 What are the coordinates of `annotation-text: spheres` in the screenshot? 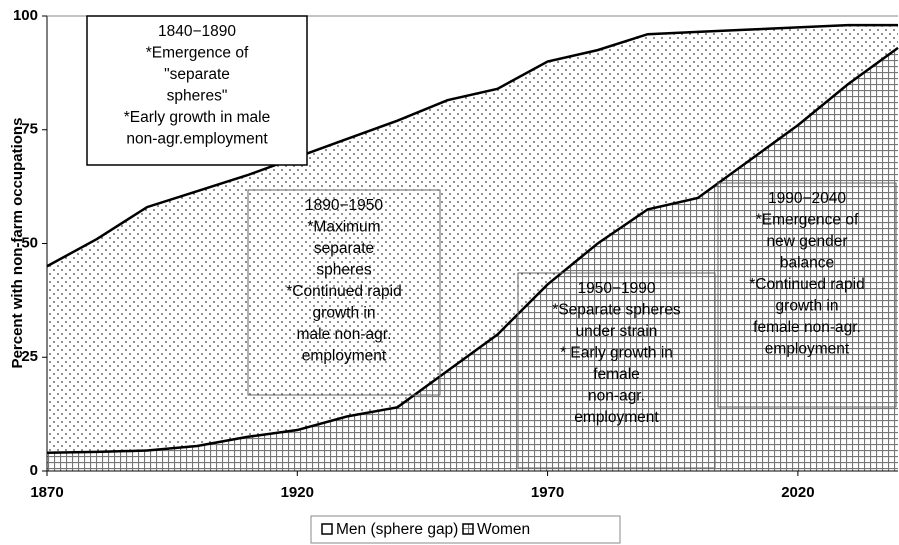 It's located at (343, 270).